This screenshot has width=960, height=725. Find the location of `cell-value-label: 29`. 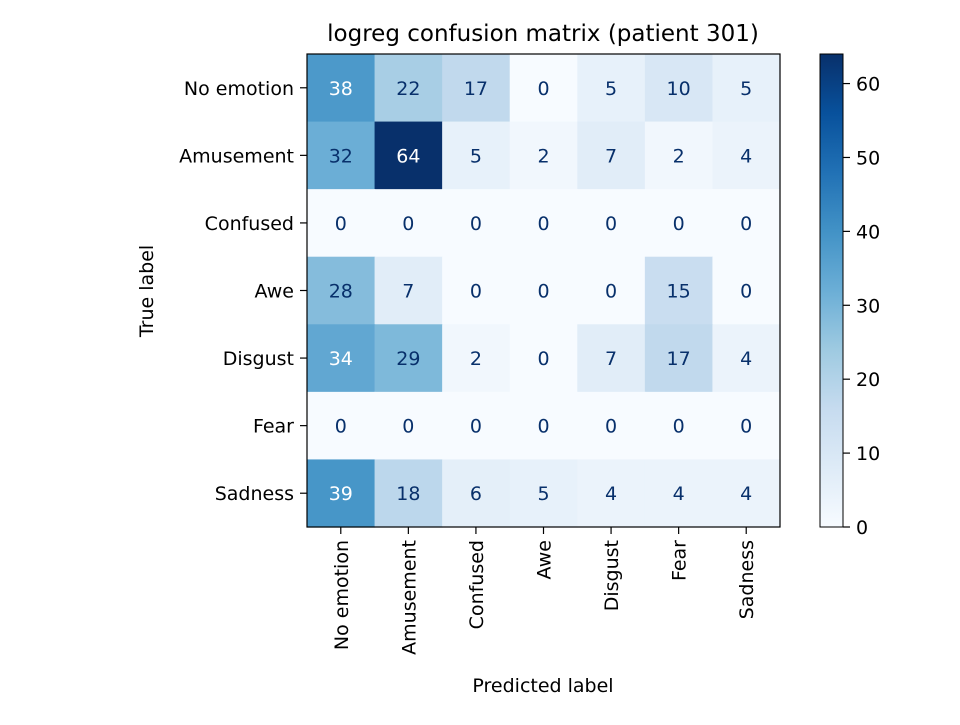

cell-value-label: 29 is located at coordinates (408, 359).